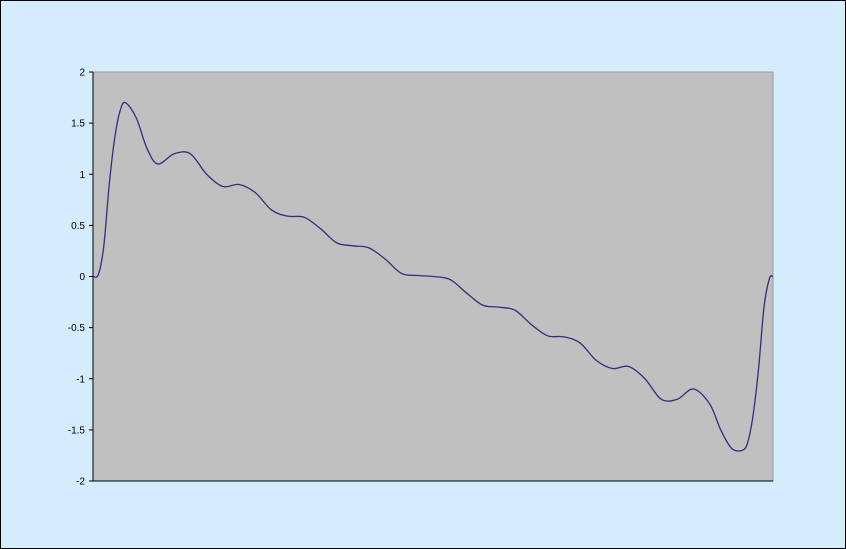 Image resolution: width=846 pixels, height=549 pixels. I want to click on y-ticks, so click(91, 276).